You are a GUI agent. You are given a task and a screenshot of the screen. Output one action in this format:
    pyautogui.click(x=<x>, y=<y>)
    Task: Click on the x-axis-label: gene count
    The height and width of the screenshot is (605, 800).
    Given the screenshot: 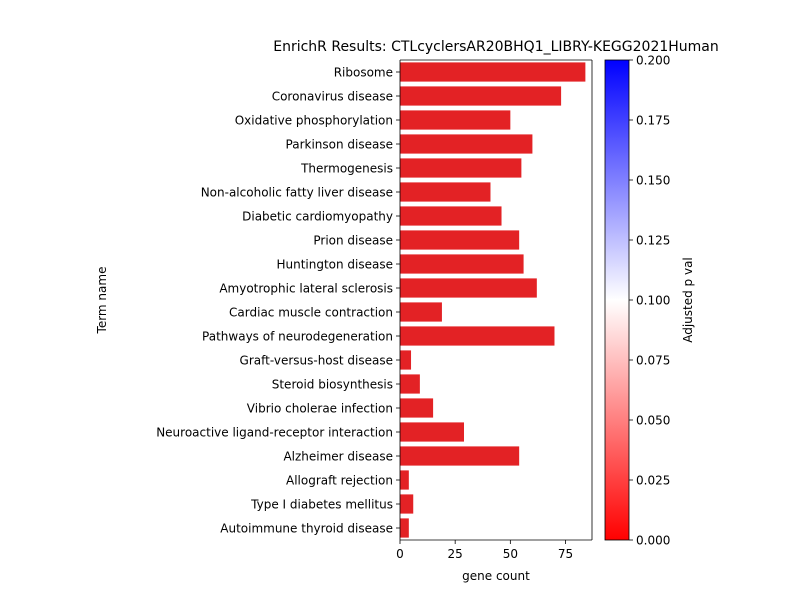 What is the action you would take?
    pyautogui.click(x=496, y=576)
    